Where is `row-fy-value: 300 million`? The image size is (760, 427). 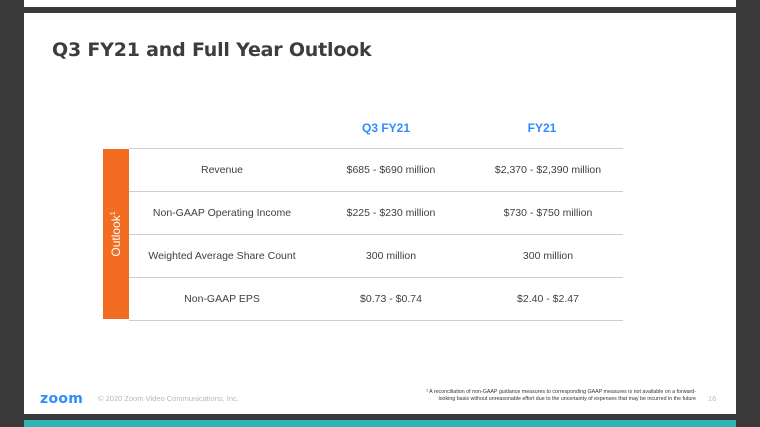
row-fy-value: 300 million is located at coordinates (548, 256).